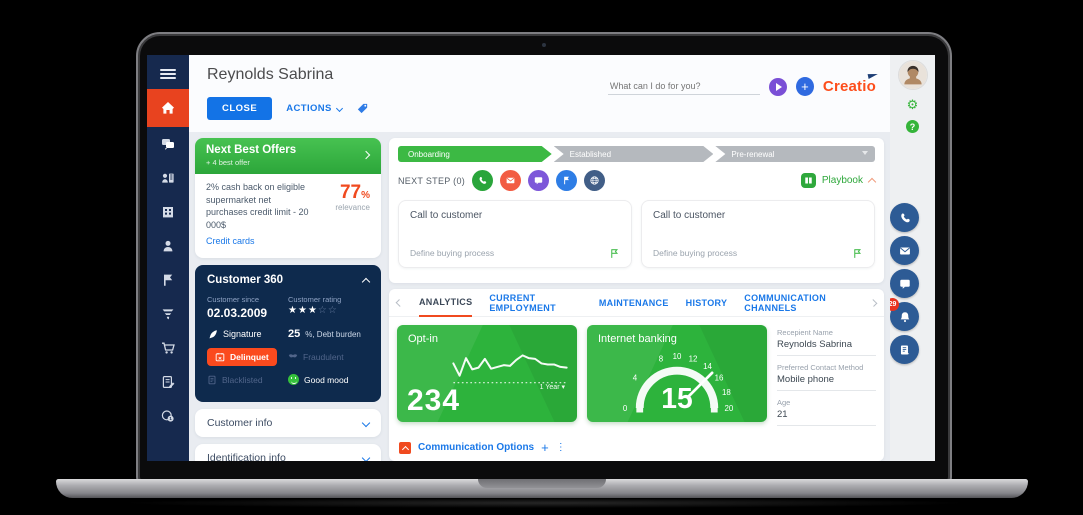 The width and height of the screenshot is (1083, 515). I want to click on page-title: Reynolds Sabrina, so click(270, 74).